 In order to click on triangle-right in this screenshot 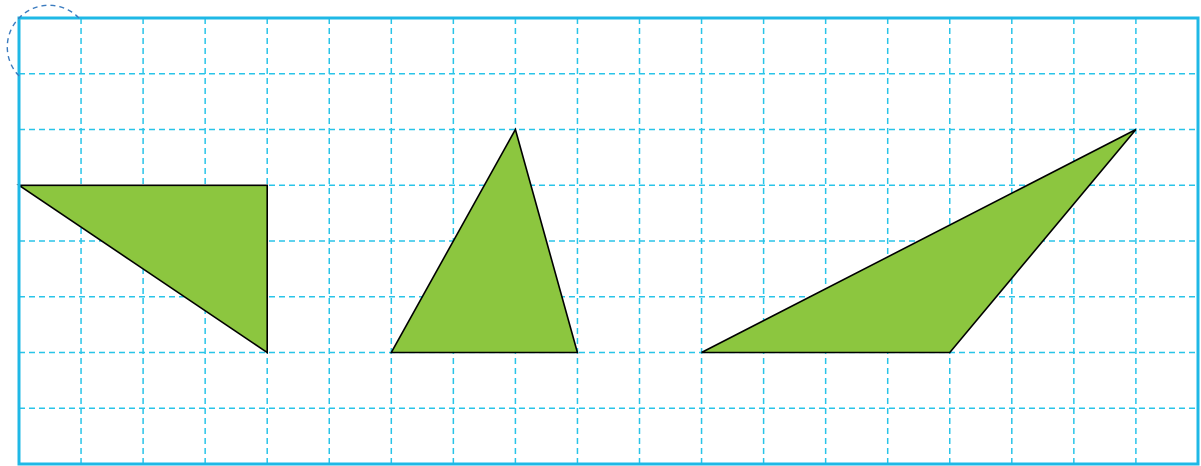, I will do `click(142, 269)`.